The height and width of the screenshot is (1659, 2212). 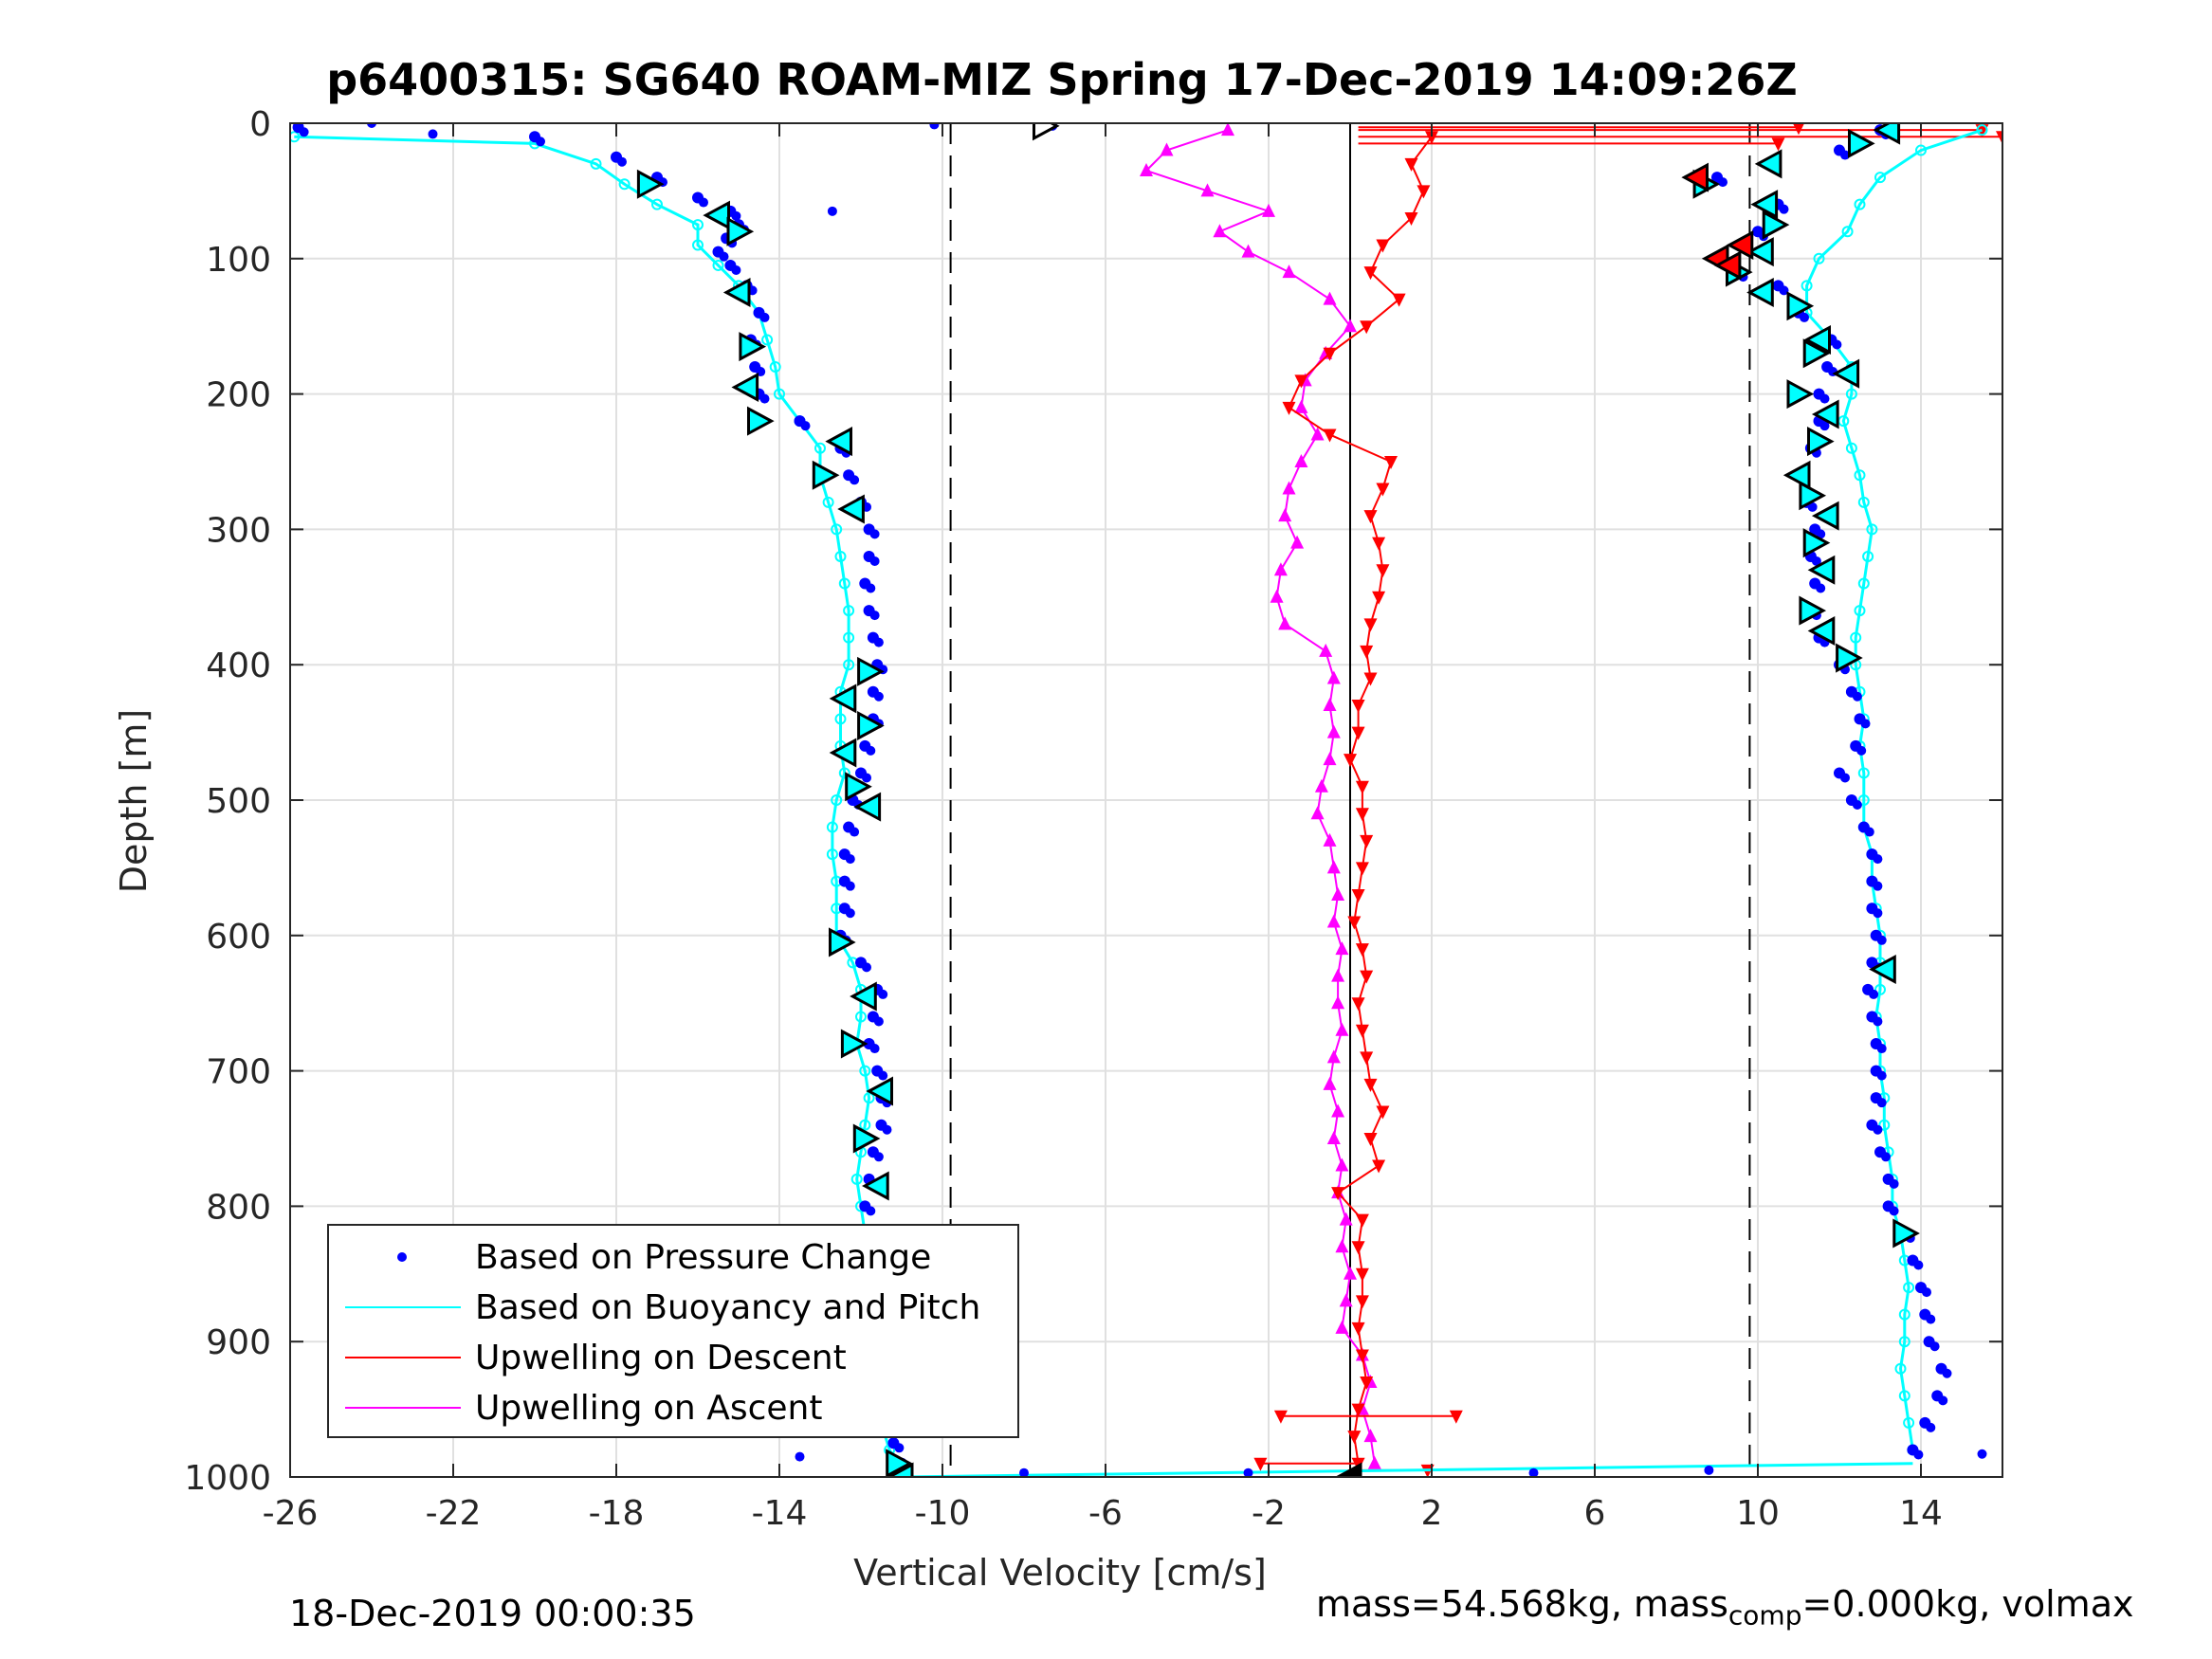 What do you see at coordinates (454, 1513) in the screenshot?
I see `x-tick-label: -22` at bounding box center [454, 1513].